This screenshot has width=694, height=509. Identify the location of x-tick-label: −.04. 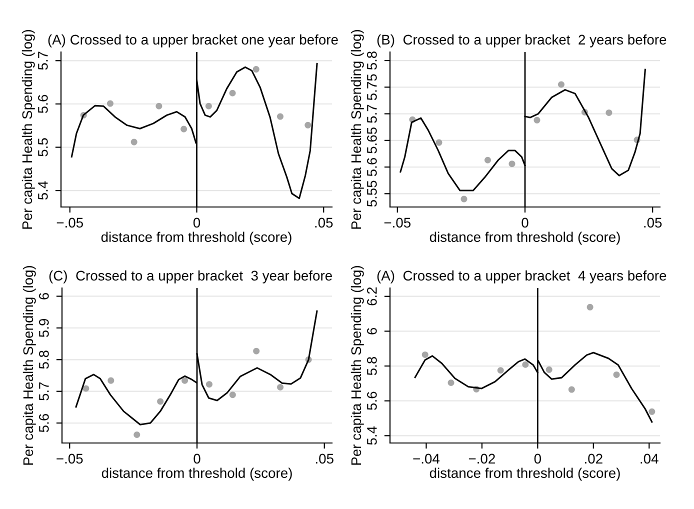
(426, 459).